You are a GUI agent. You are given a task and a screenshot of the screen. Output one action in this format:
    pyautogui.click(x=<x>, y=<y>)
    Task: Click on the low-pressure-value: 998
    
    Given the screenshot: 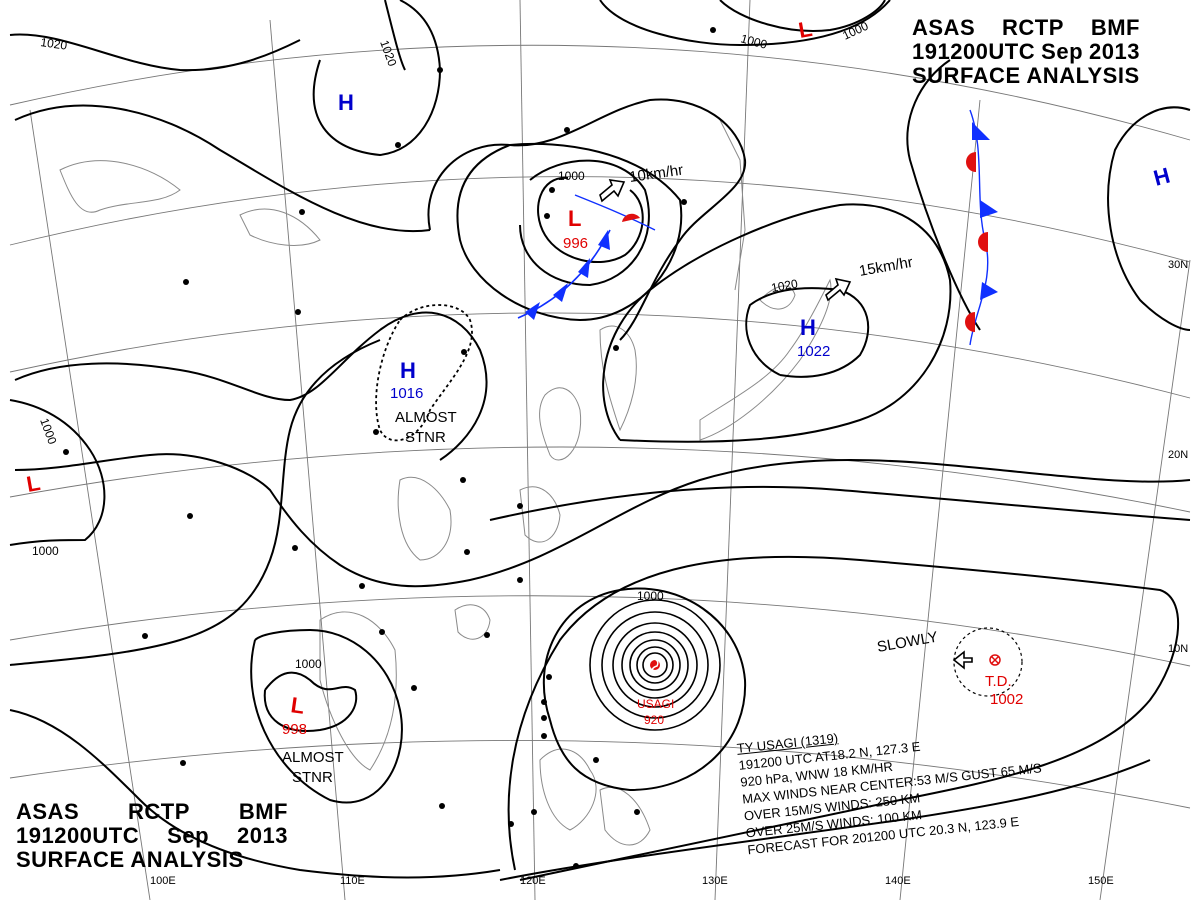 What is the action you would take?
    pyautogui.click(x=294, y=729)
    